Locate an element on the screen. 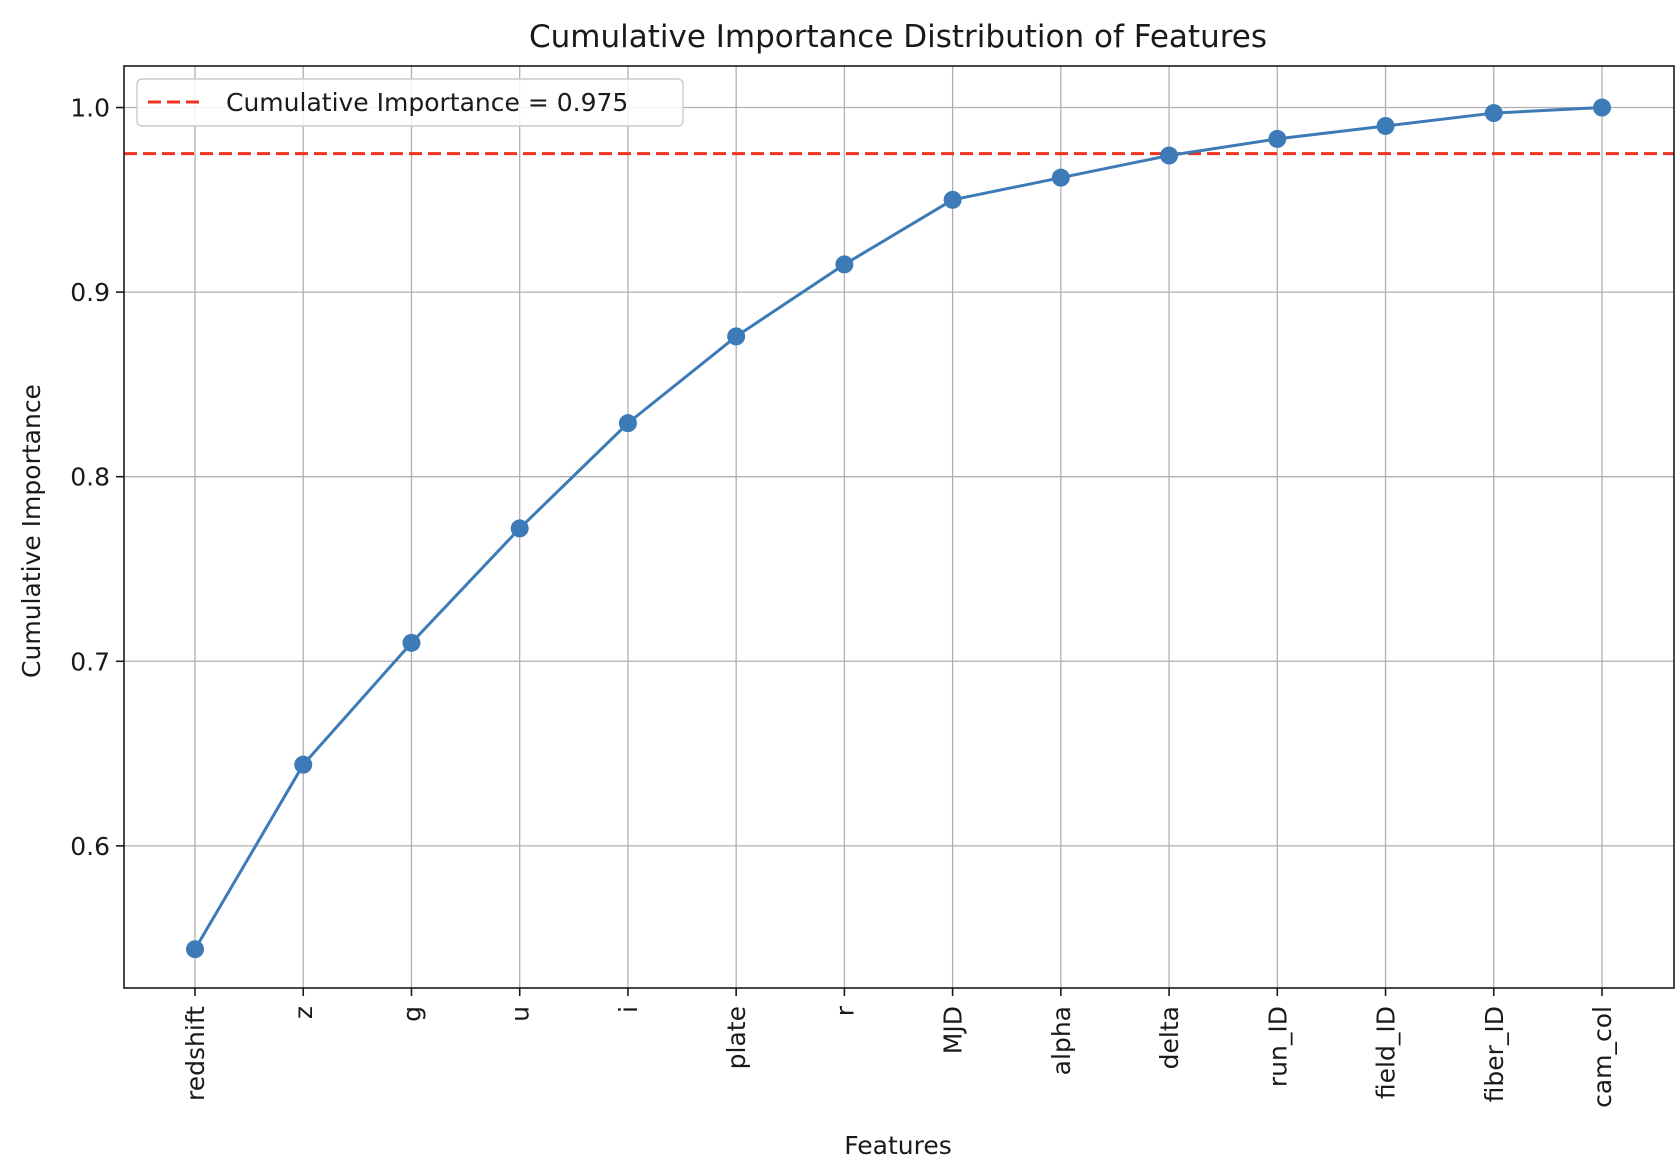 The image size is (1680, 1172). x-tick-label: redshift is located at coordinates (195, 1053).